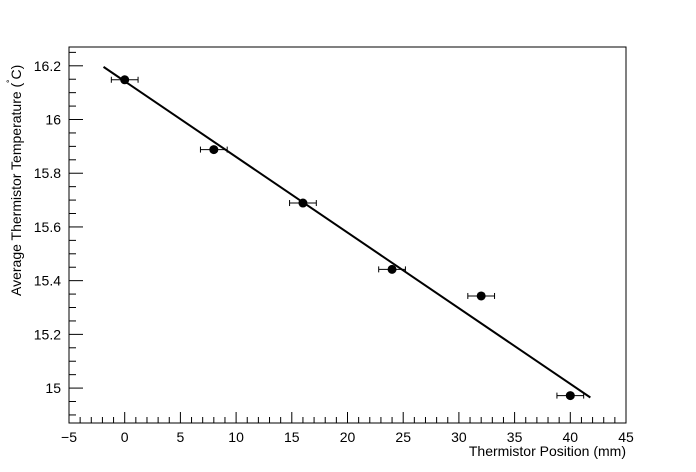  Describe the element at coordinates (459, 437) in the screenshot. I see `x-tick-label: 30` at that location.